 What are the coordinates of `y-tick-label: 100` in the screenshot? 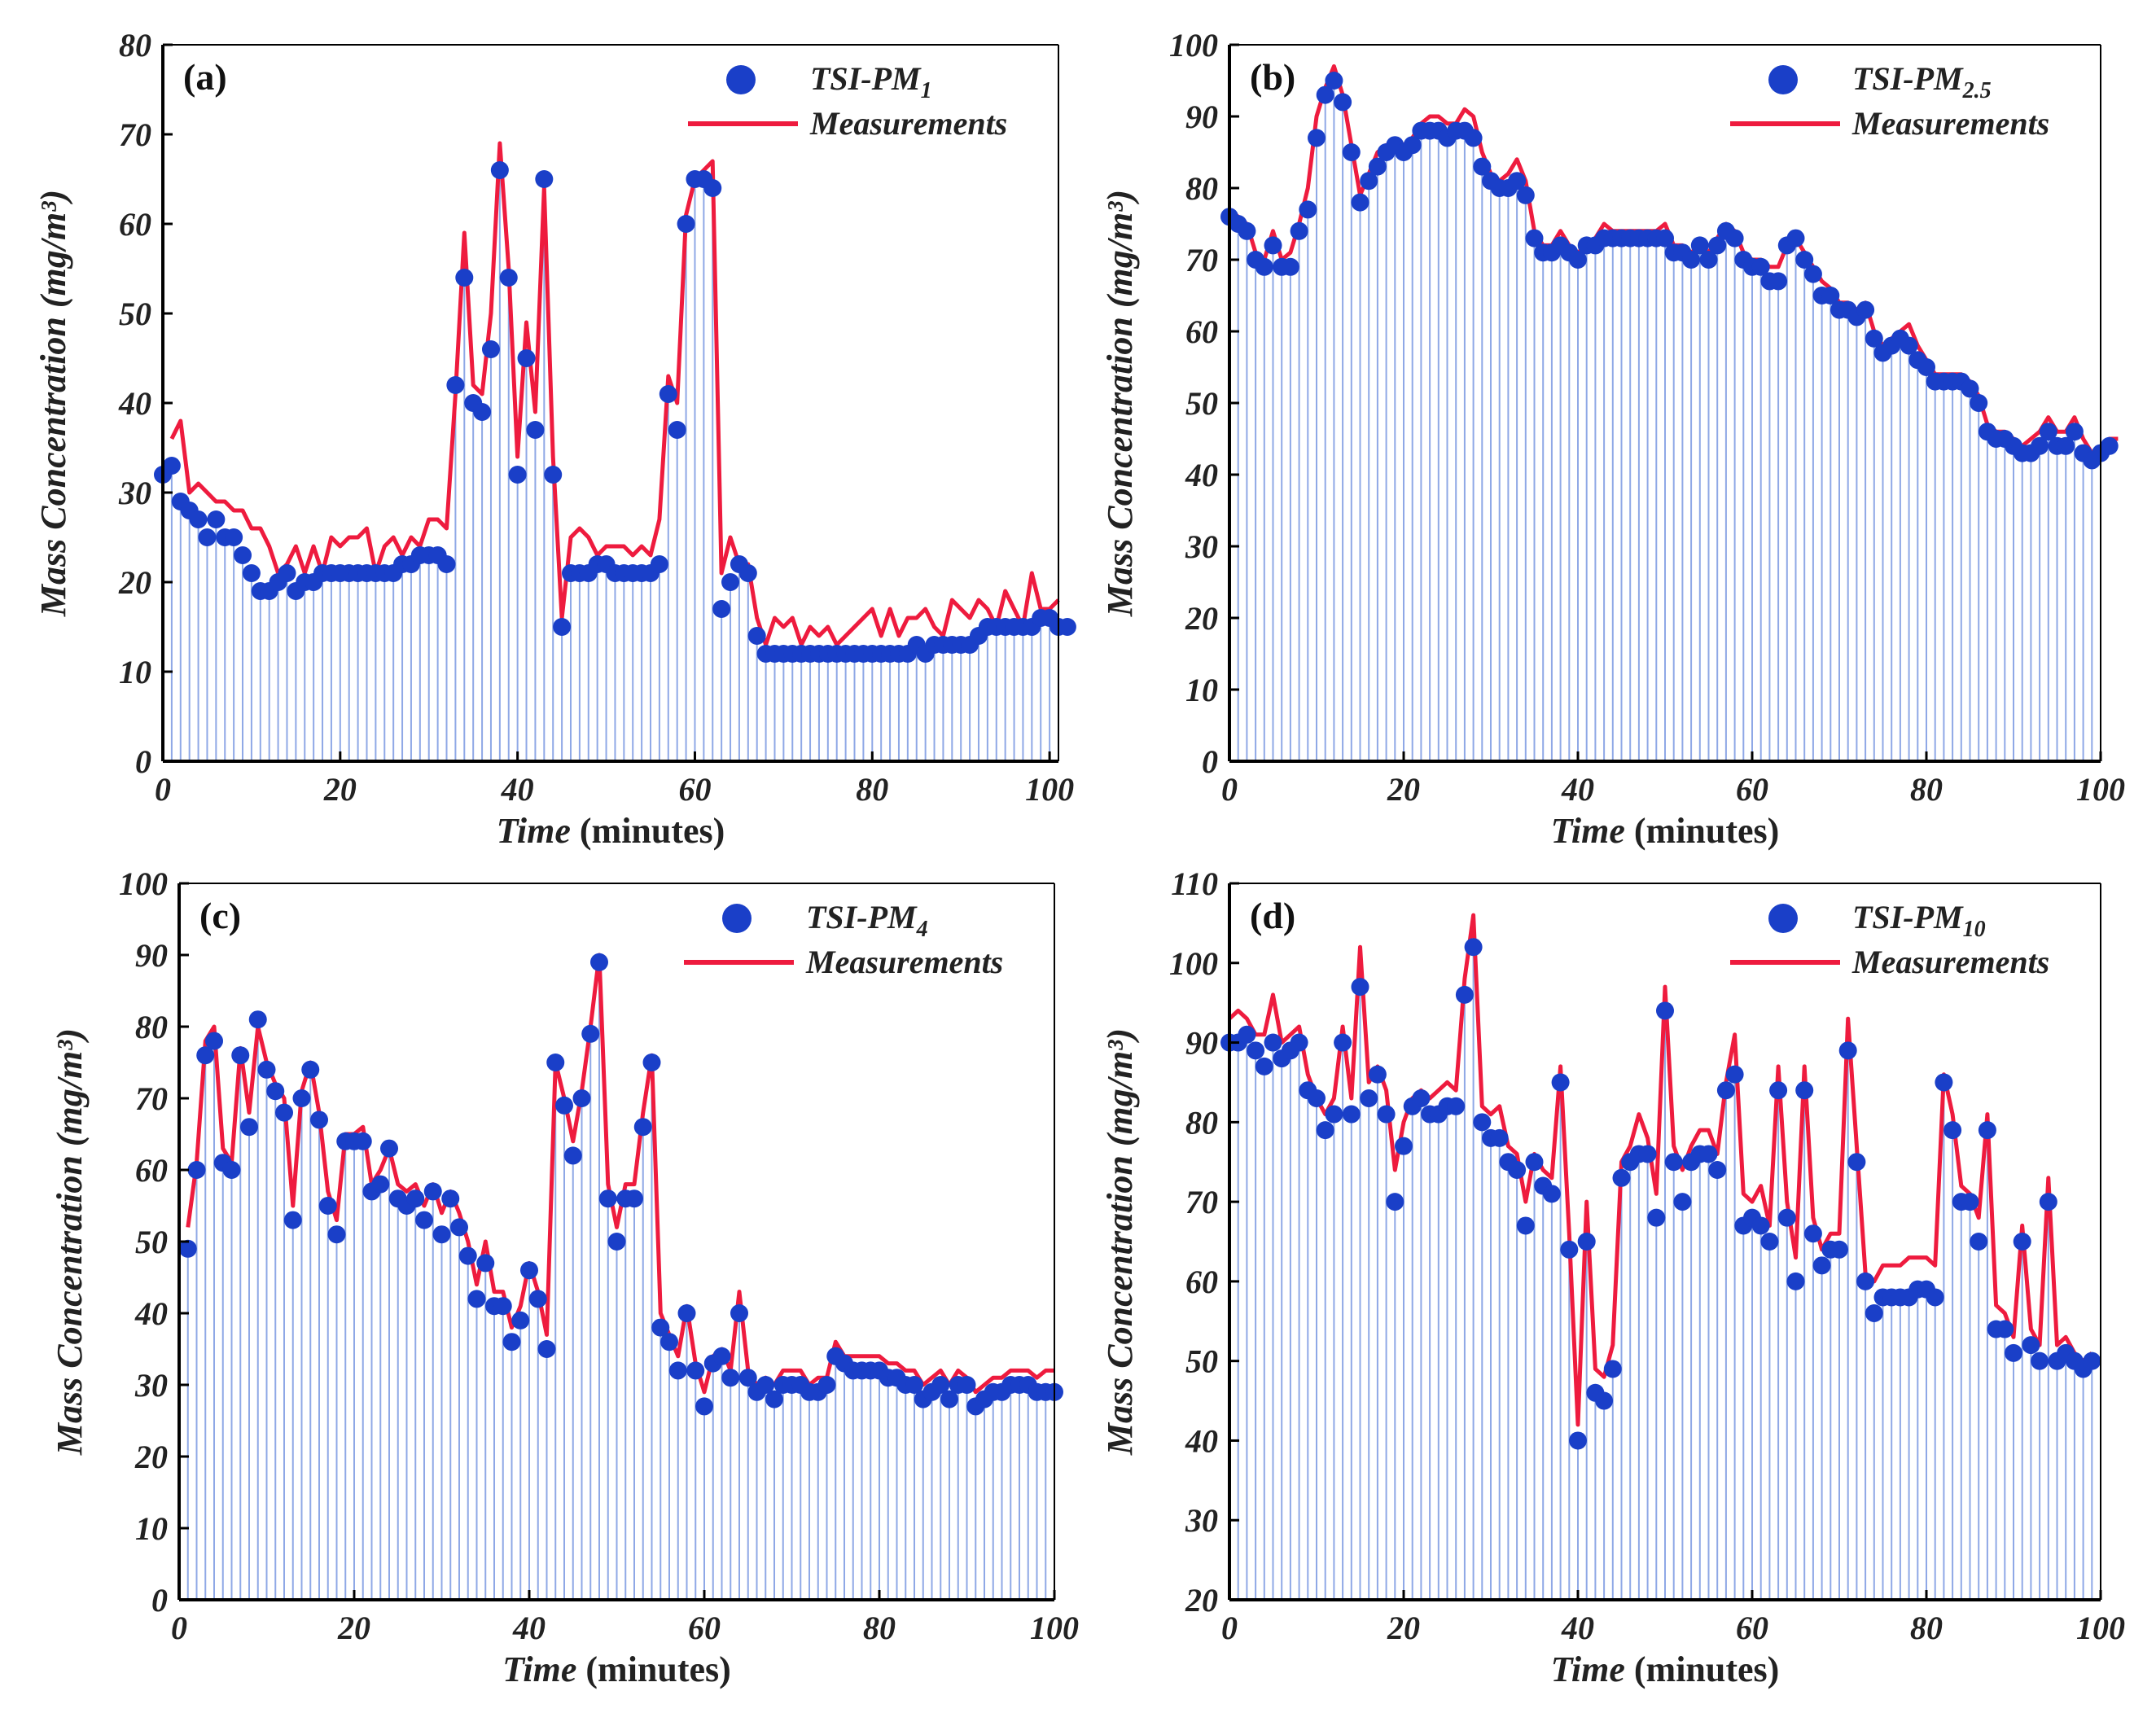 It's located at (144, 884).